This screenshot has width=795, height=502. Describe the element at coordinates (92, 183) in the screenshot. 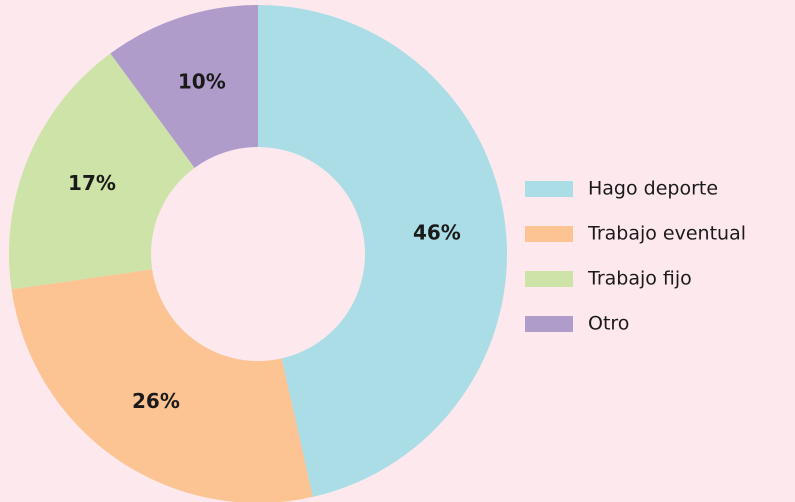

I see `value-label: 17%` at that location.